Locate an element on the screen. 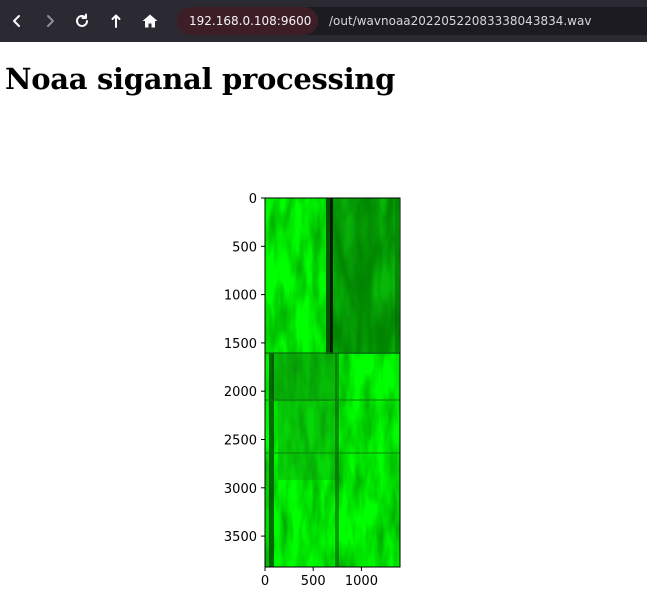  plot-frame is located at coordinates (332, 382).